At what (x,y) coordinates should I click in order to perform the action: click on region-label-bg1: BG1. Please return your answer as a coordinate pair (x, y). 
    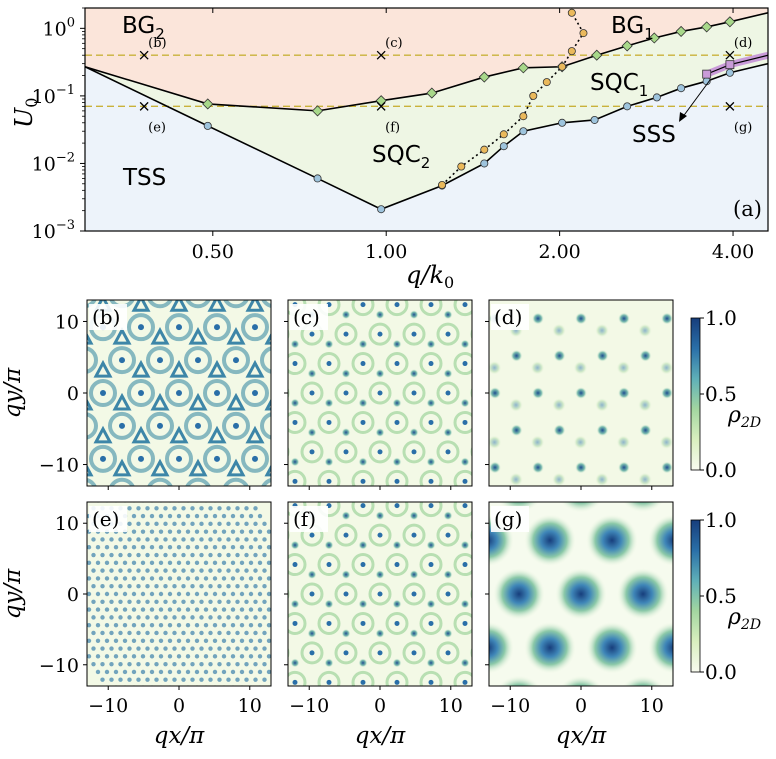
    Looking at the image, I should click on (632, 28).